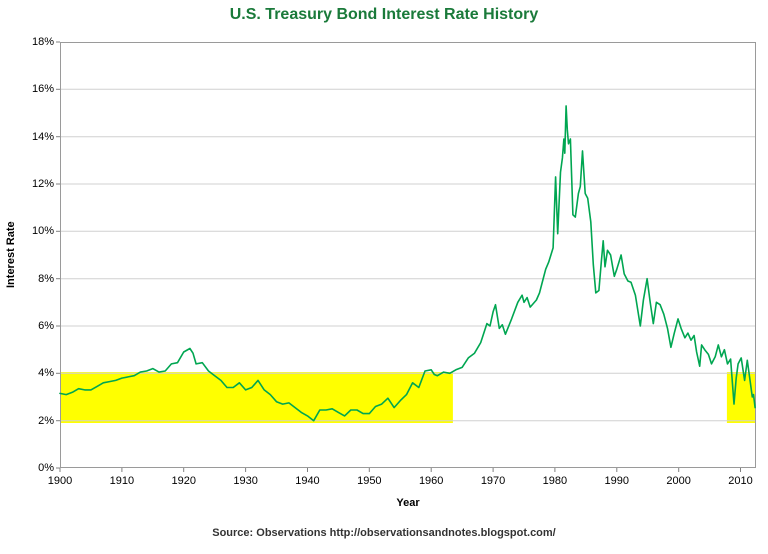 The height and width of the screenshot is (554, 768). What do you see at coordinates (493, 481) in the screenshot?
I see `x-tick-label: 1970` at bounding box center [493, 481].